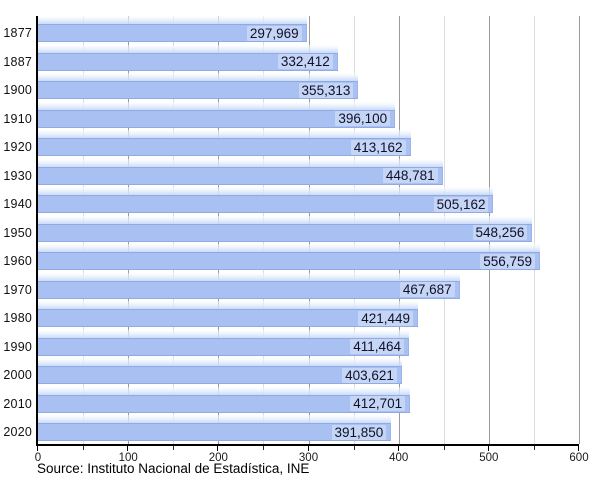  I want to click on bar-row: 1900 355,313, so click(291, 87).